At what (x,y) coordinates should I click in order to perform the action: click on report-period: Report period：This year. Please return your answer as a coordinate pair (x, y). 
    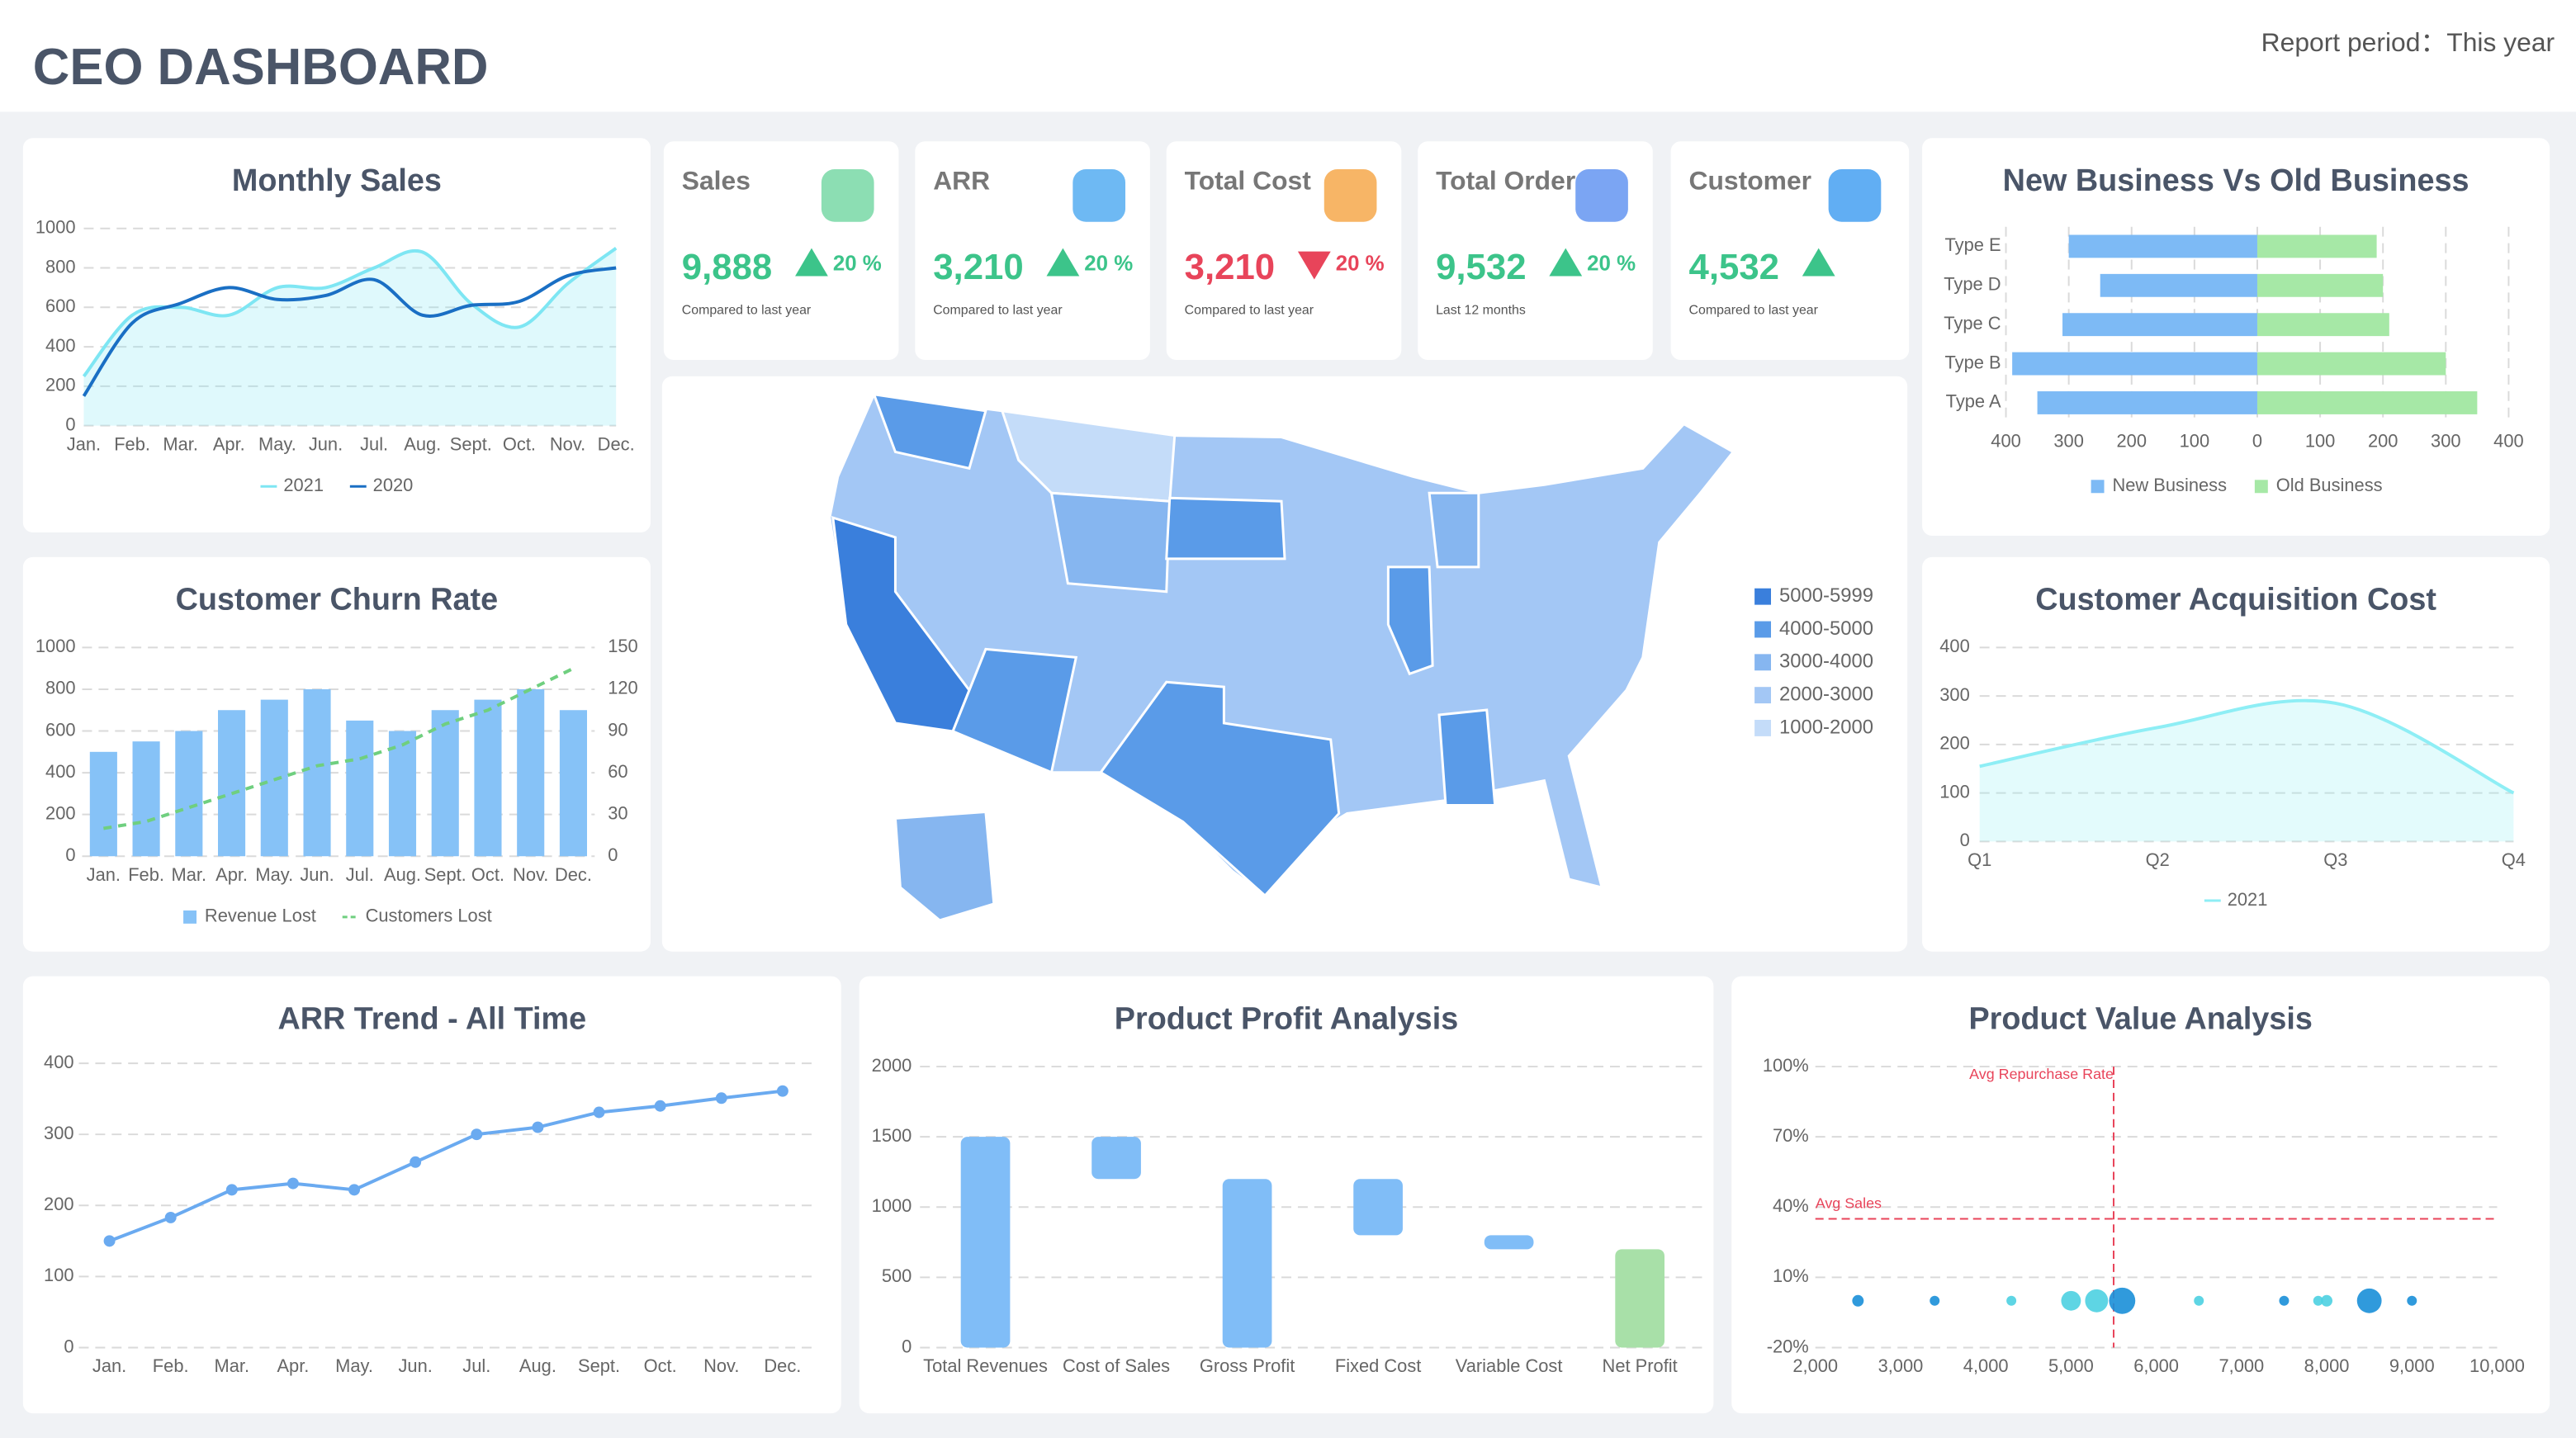
    Looking at the image, I should click on (2408, 42).